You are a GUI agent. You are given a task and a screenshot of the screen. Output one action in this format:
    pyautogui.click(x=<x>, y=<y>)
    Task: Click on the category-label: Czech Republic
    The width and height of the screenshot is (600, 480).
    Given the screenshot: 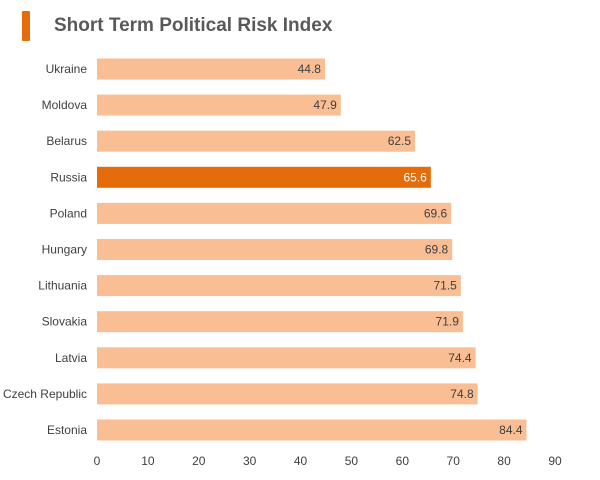 What is the action you would take?
    pyautogui.click(x=45, y=394)
    